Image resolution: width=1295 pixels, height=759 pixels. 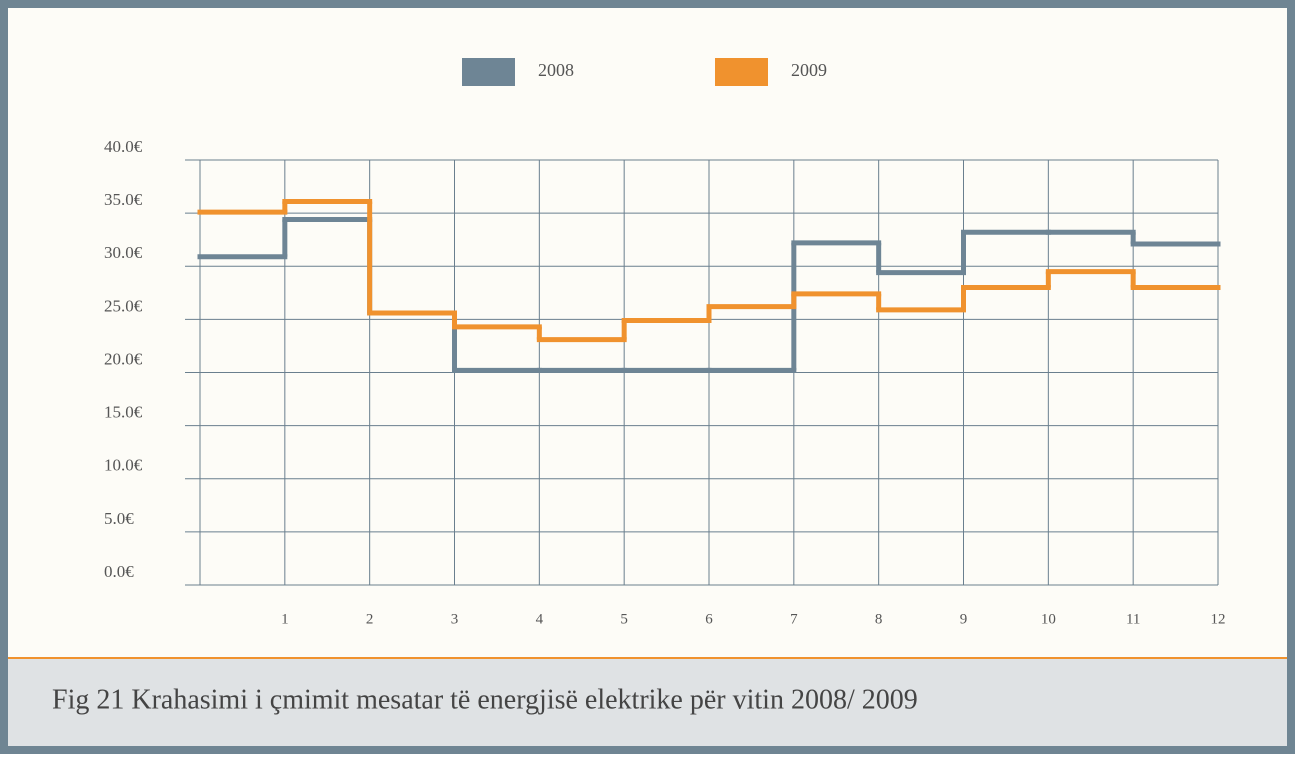 I want to click on caption-band, so click(x=647, y=702).